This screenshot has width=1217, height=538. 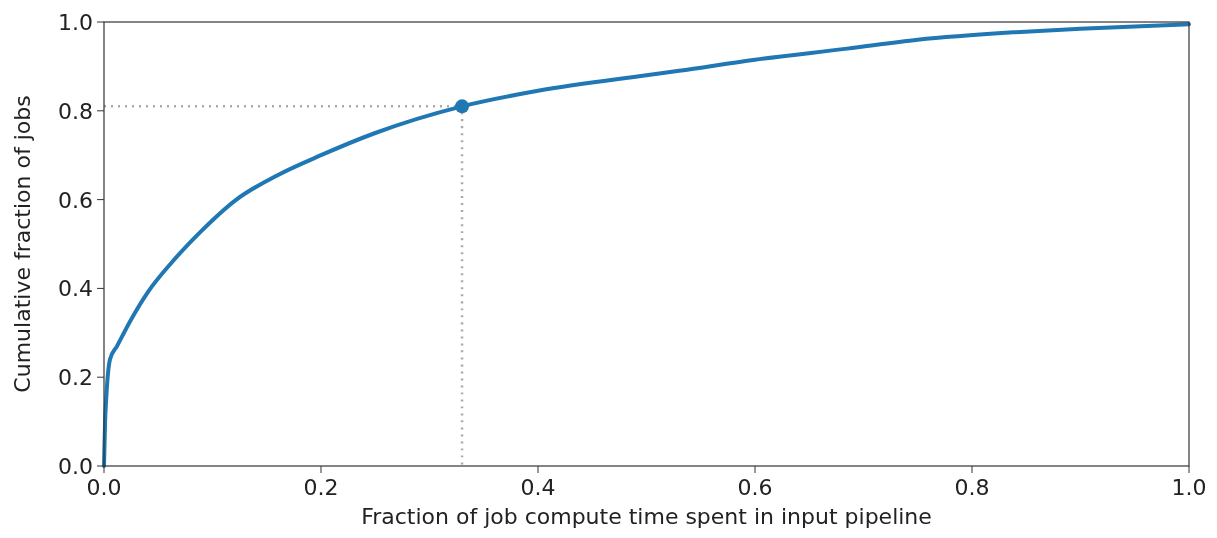 I want to click on y-tick-label: 0.8, so click(x=75, y=111).